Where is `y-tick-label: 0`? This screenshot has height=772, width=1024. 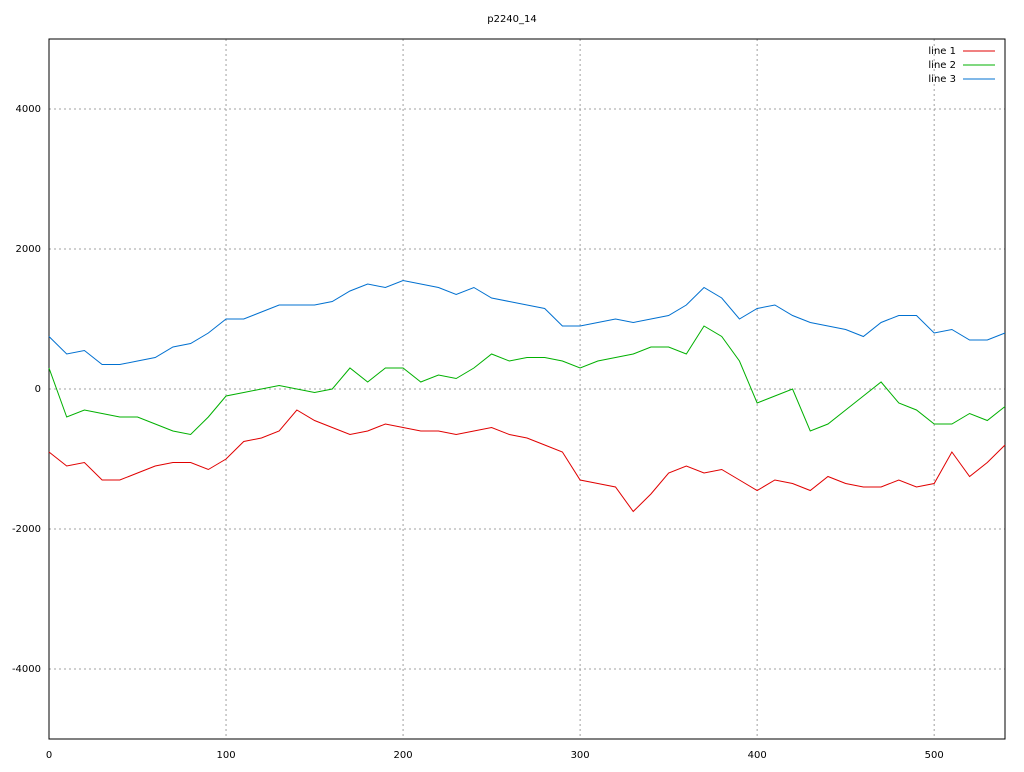
y-tick-label: 0 is located at coordinates (38, 389).